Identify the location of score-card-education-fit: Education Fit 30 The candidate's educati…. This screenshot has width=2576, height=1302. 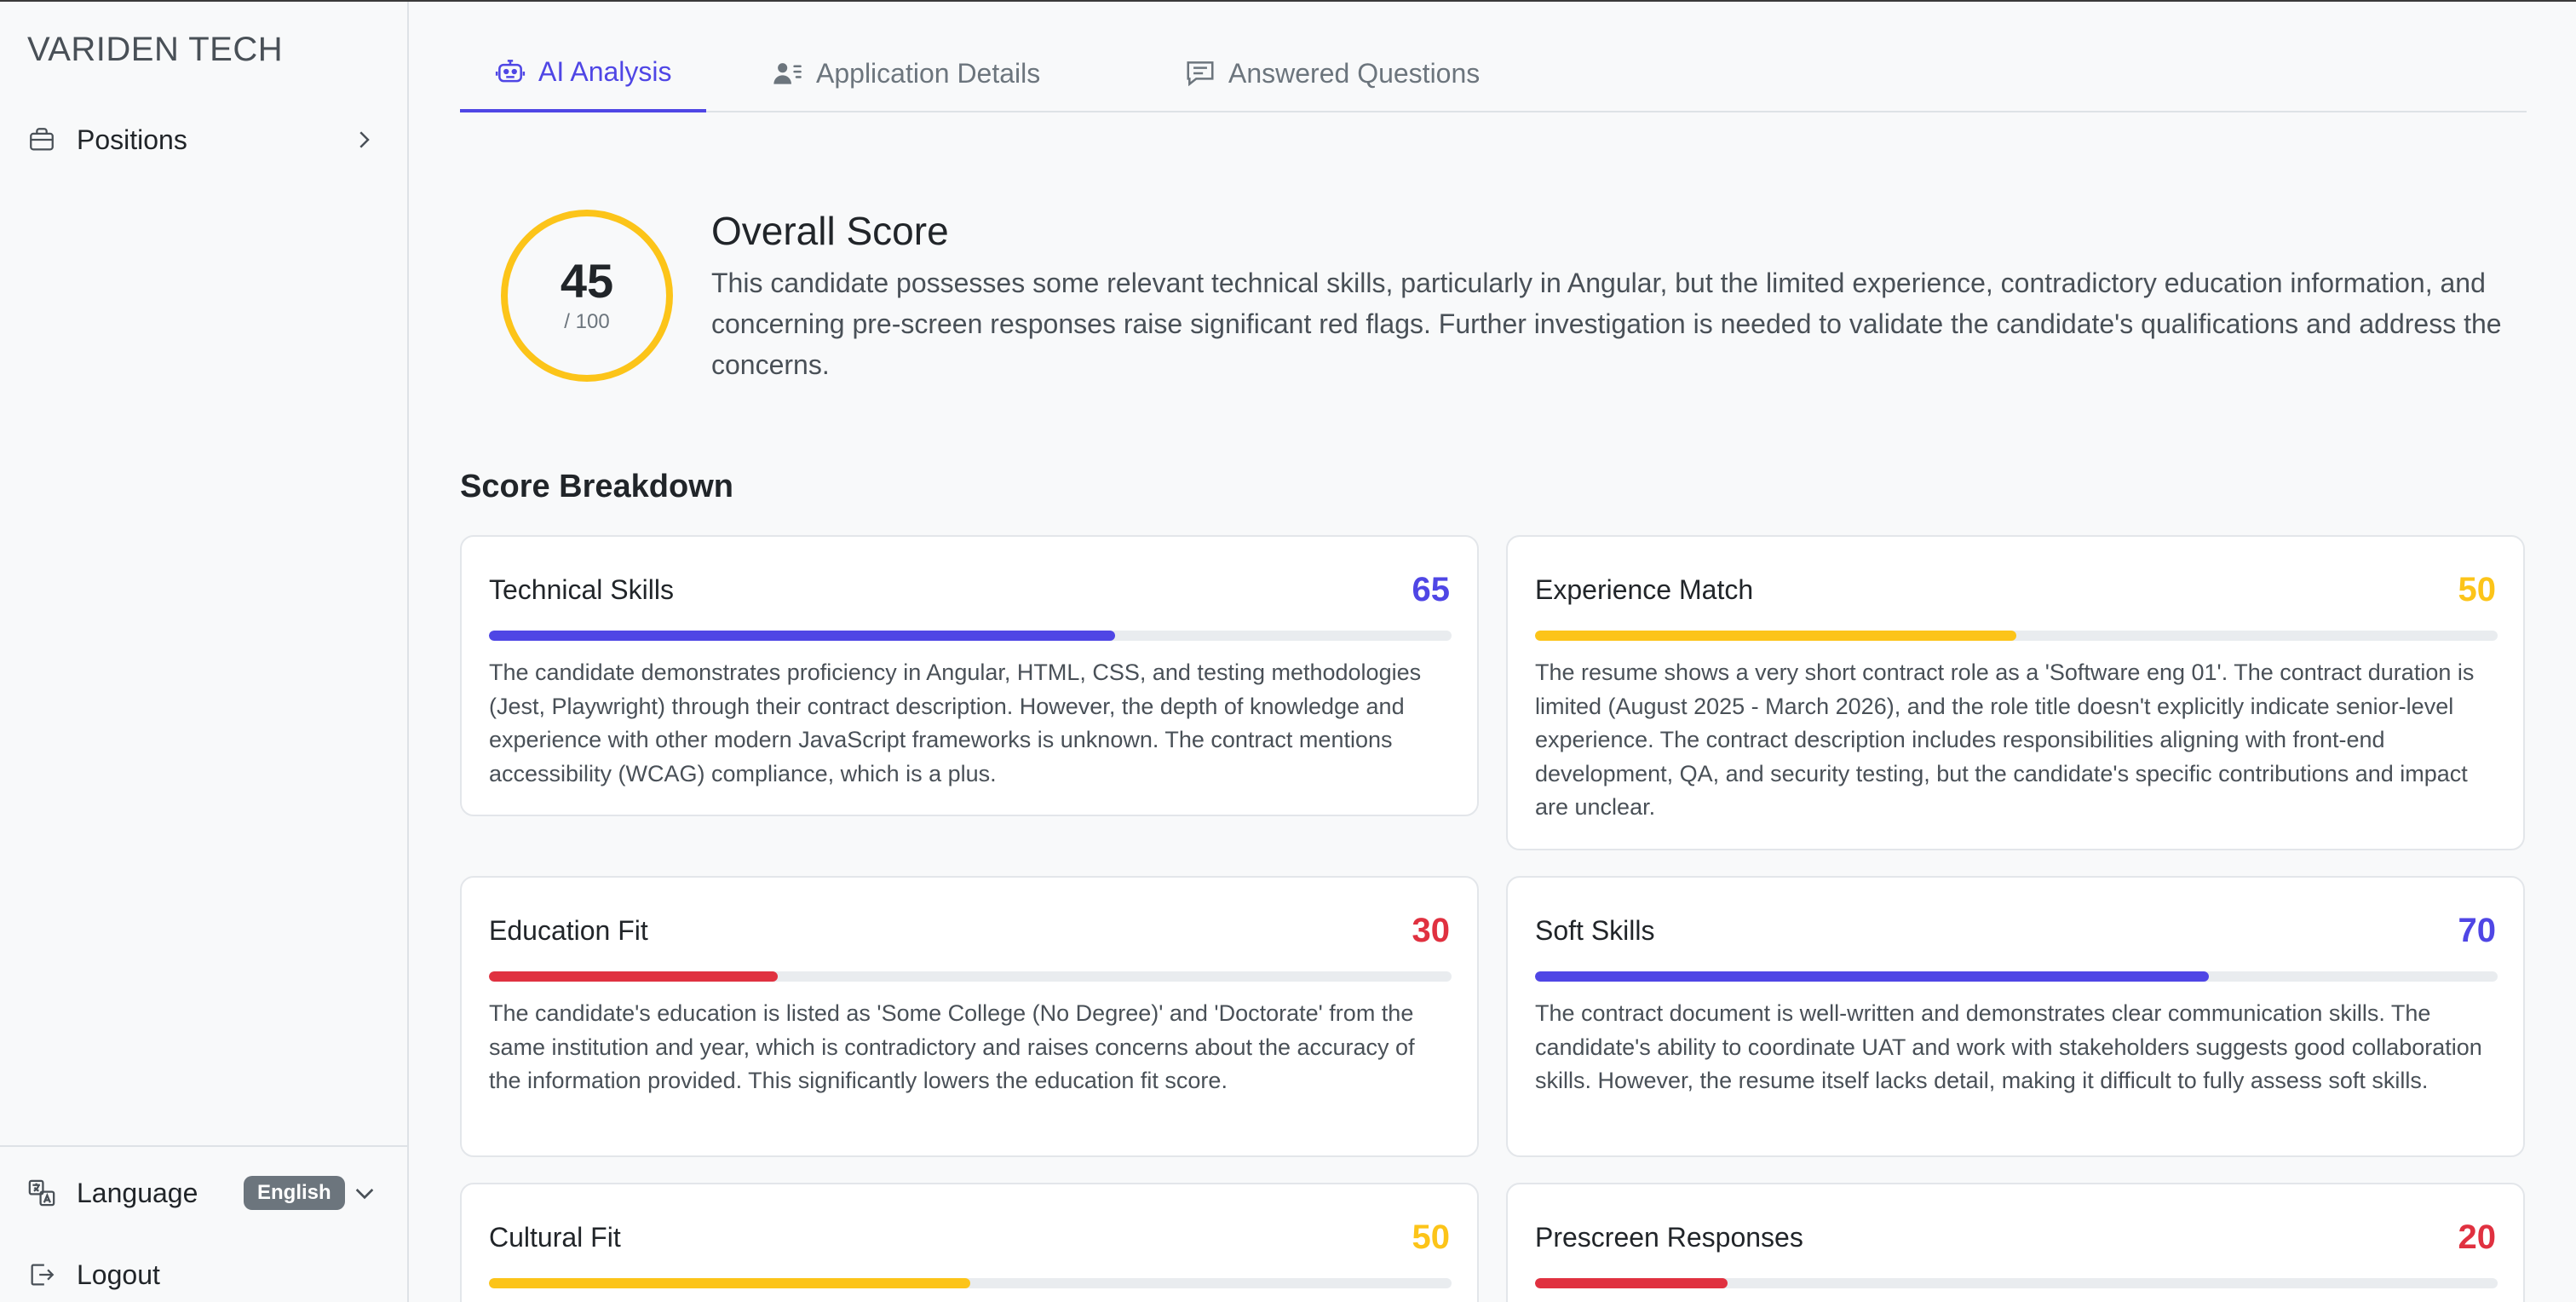
(970, 1017).